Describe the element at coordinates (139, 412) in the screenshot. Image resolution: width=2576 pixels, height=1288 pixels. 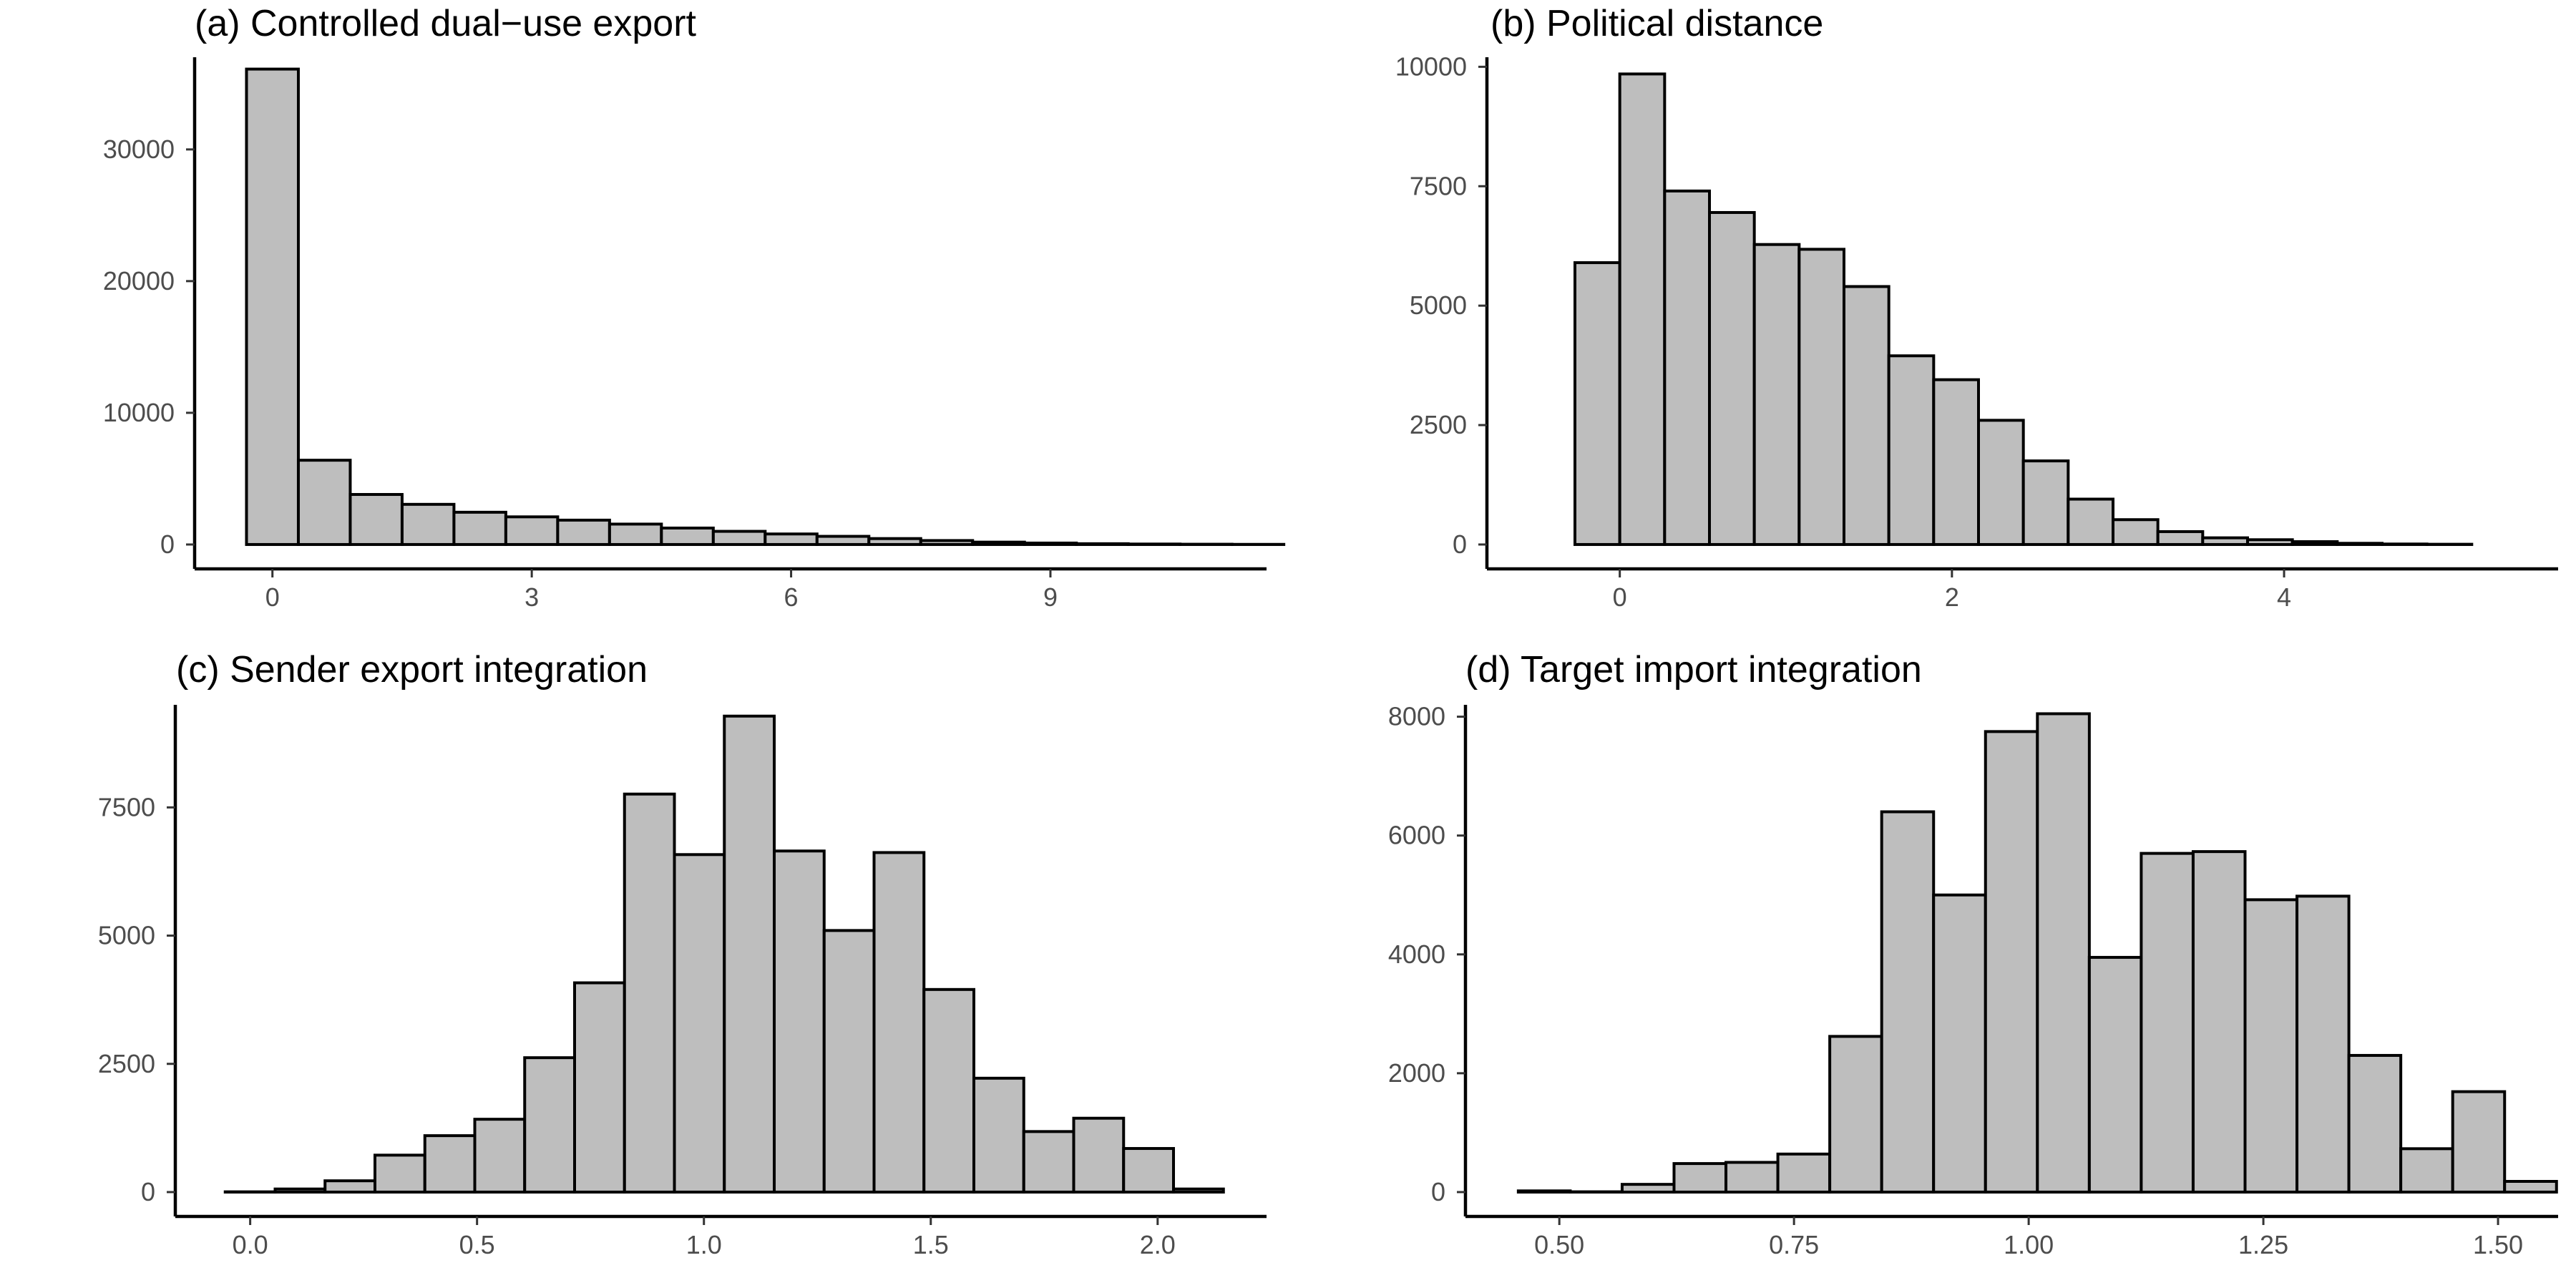
I see `panel-a-y-tick-label: 10000` at that location.